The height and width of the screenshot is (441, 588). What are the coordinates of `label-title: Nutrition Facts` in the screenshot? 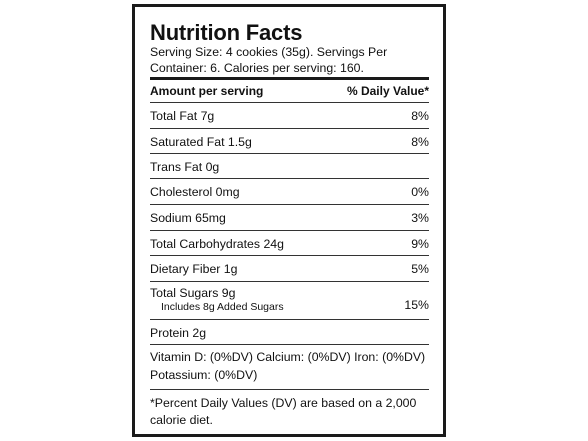 It's located at (226, 32).